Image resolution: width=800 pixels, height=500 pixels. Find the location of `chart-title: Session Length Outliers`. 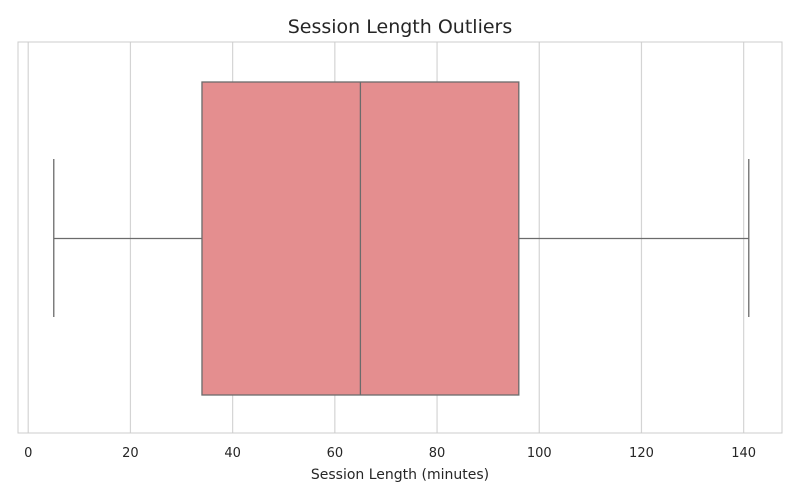

chart-title: Session Length Outliers is located at coordinates (400, 27).